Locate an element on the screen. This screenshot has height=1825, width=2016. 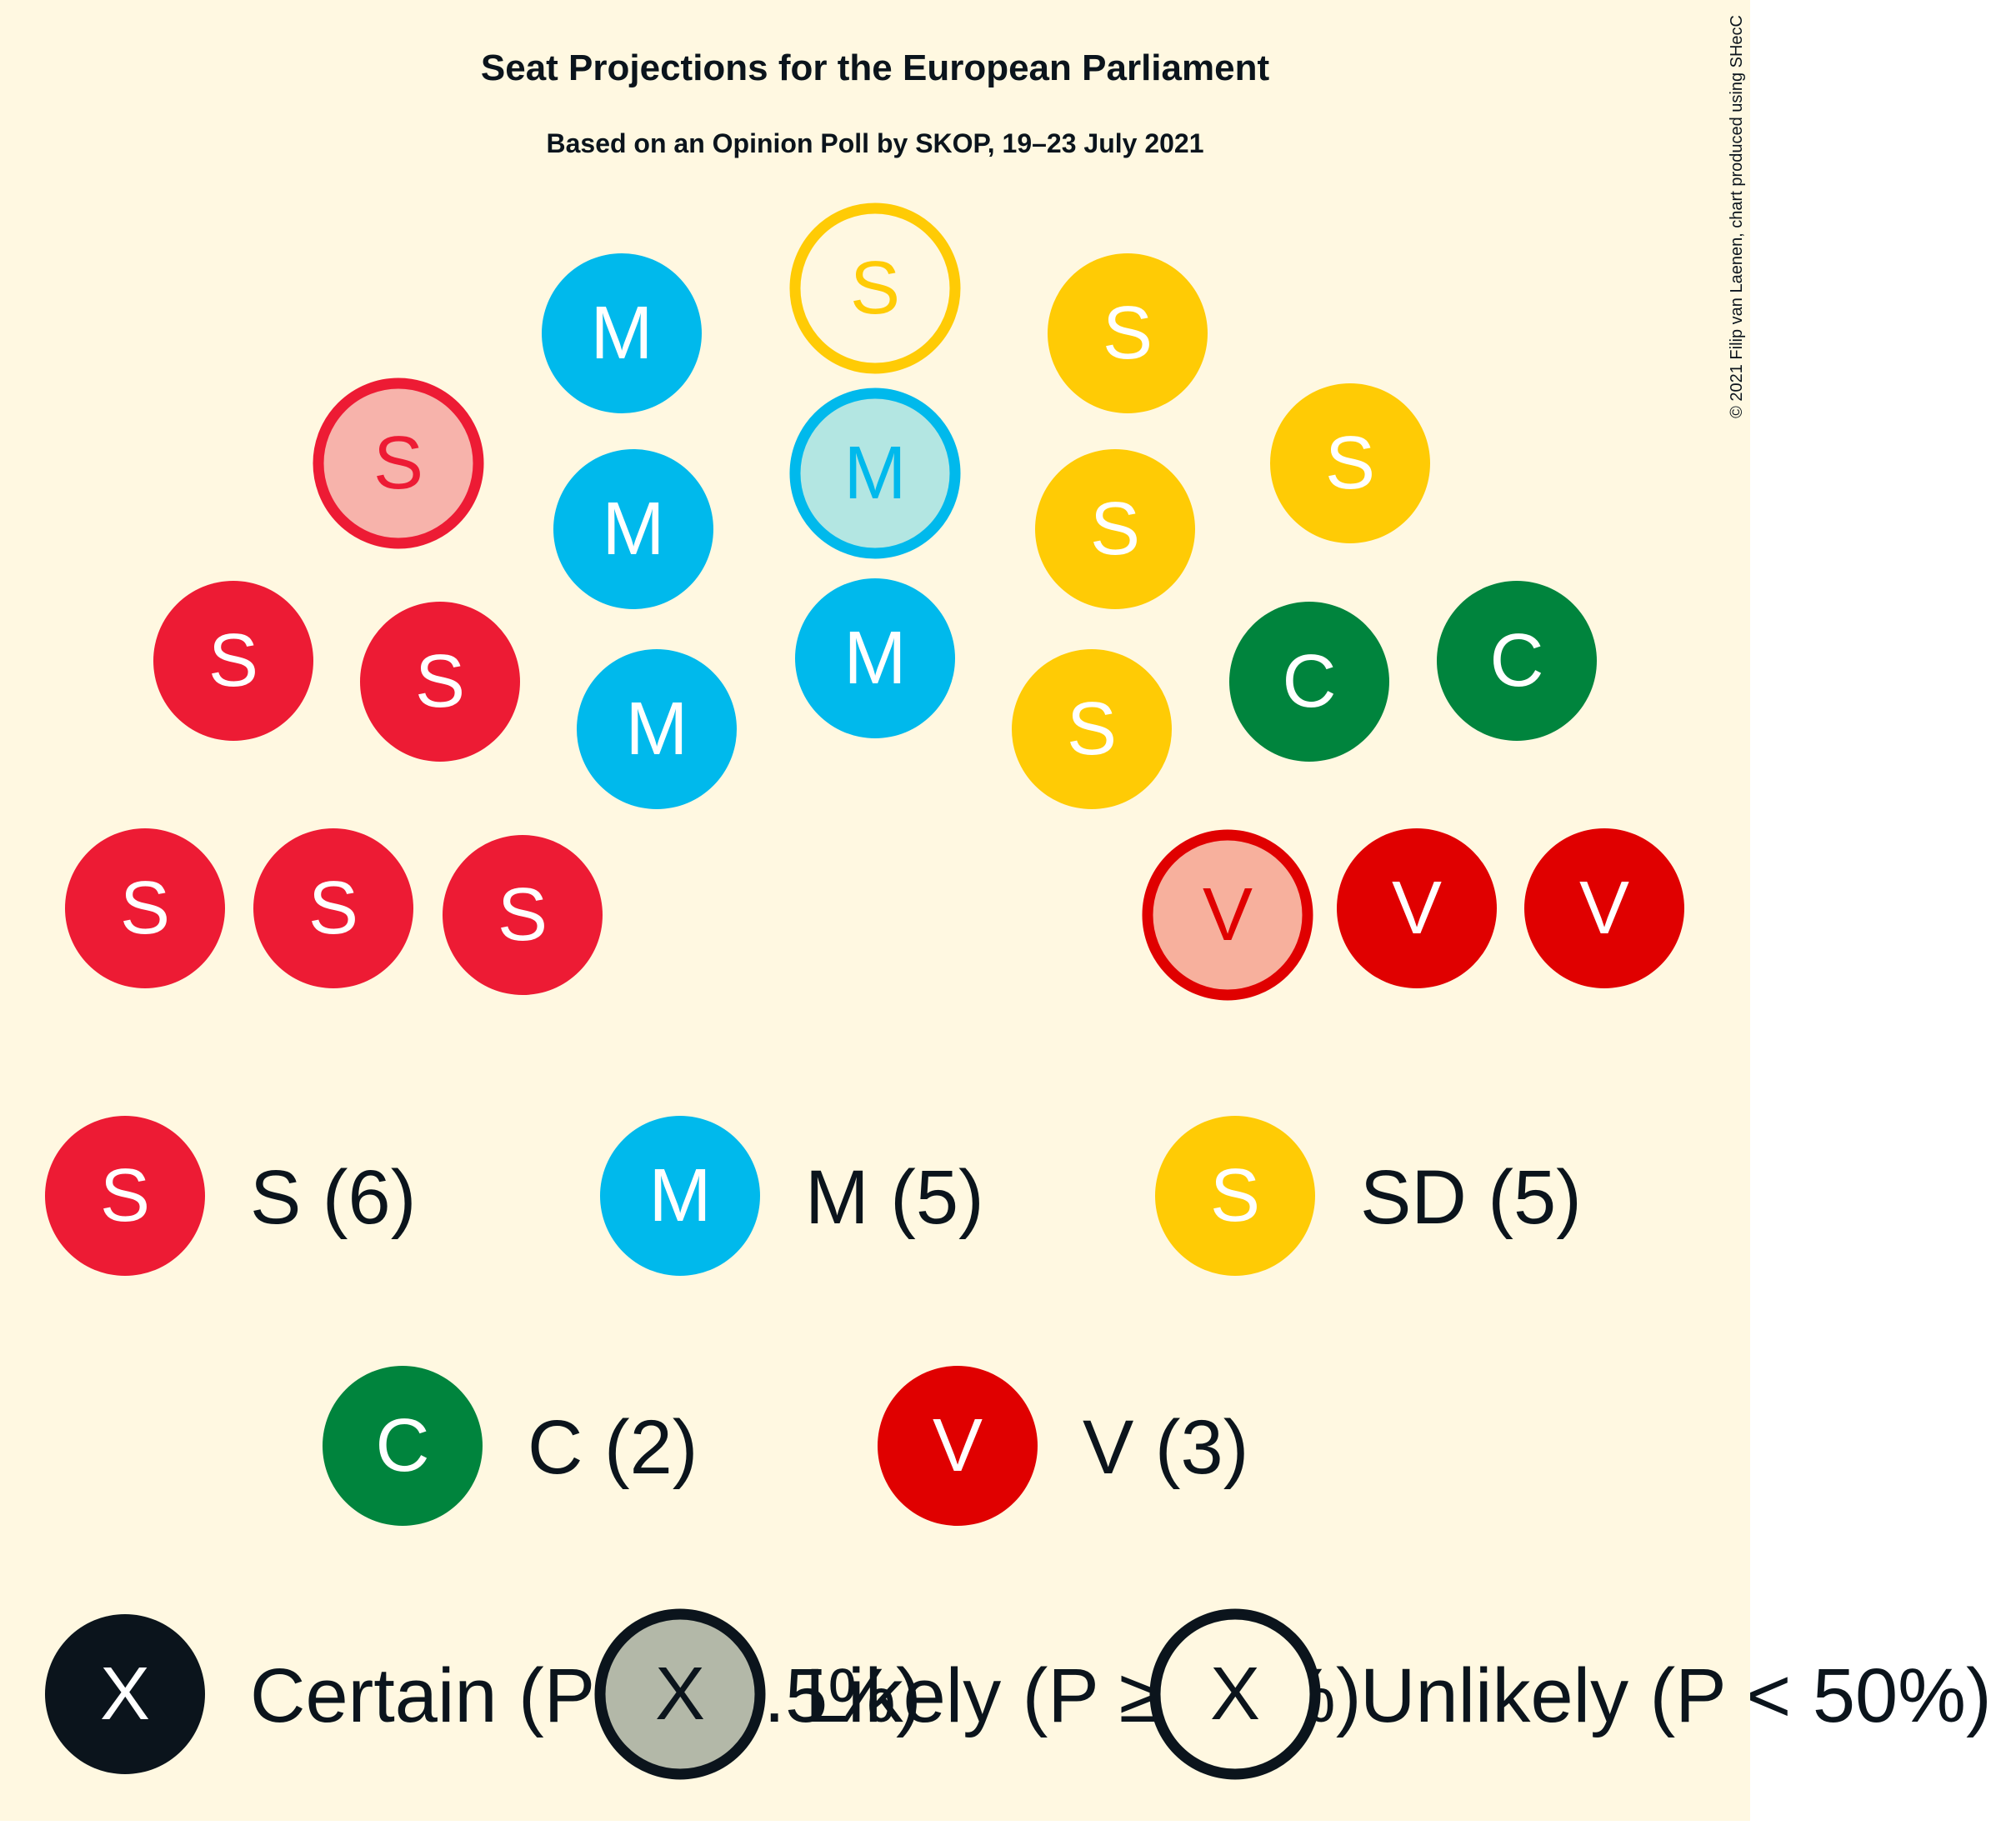
seat-v-20: V is located at coordinates (1417, 908).